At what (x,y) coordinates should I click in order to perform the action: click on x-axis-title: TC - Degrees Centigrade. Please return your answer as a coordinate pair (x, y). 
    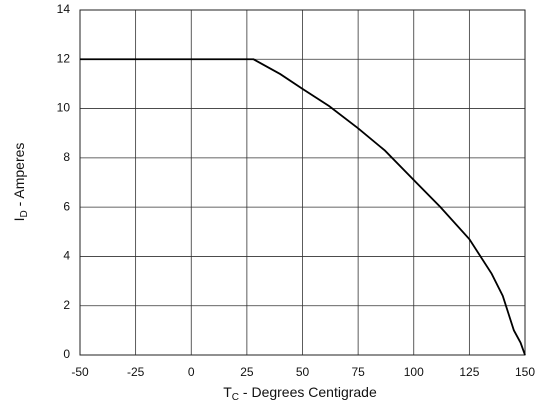
    Looking at the image, I should click on (300, 393).